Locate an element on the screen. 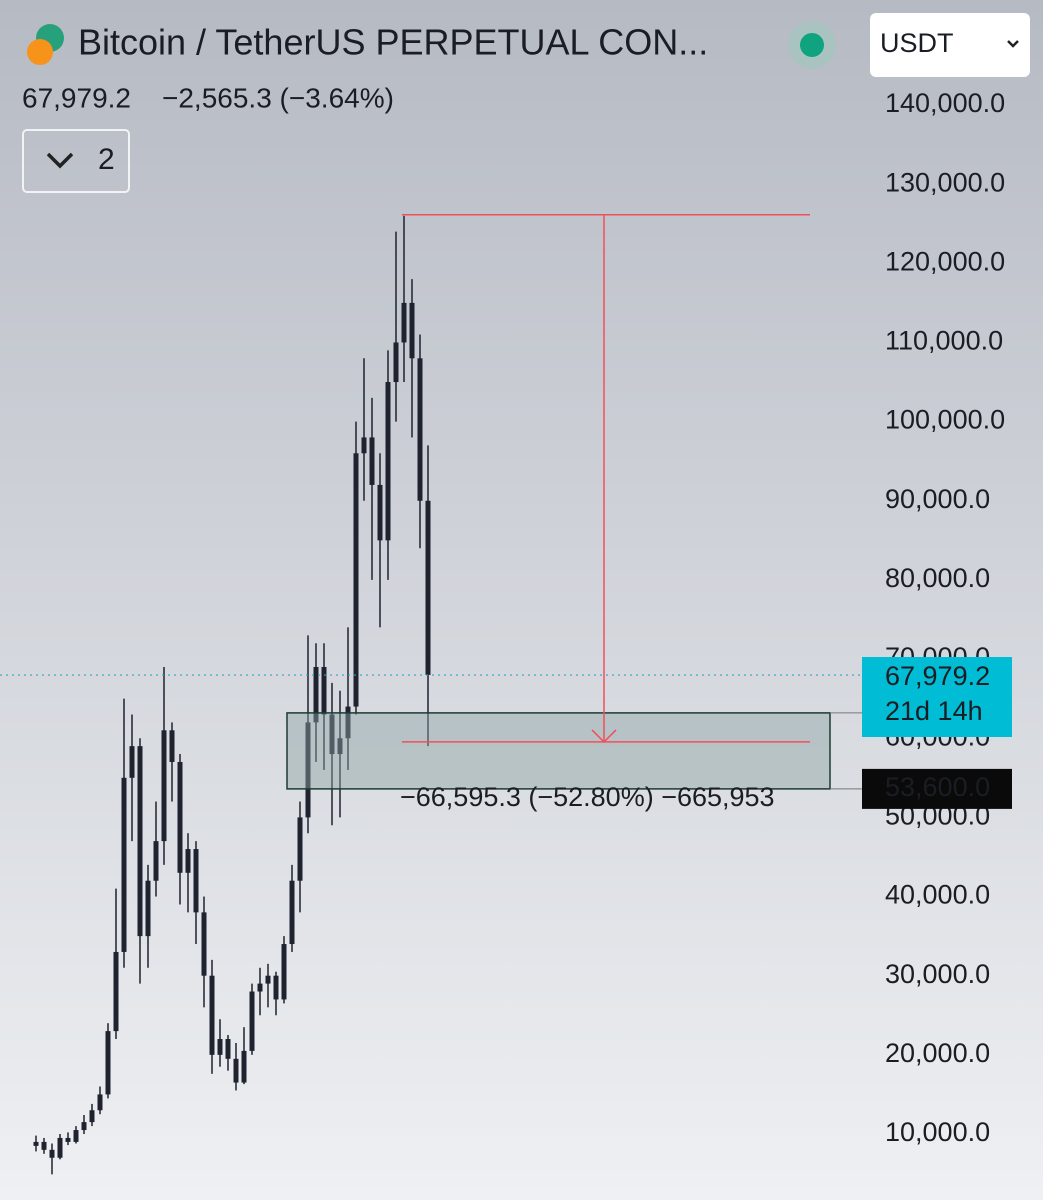 This screenshot has width=1043, height=1200. y-tick-label: 10,000.0 is located at coordinates (937, 1132).